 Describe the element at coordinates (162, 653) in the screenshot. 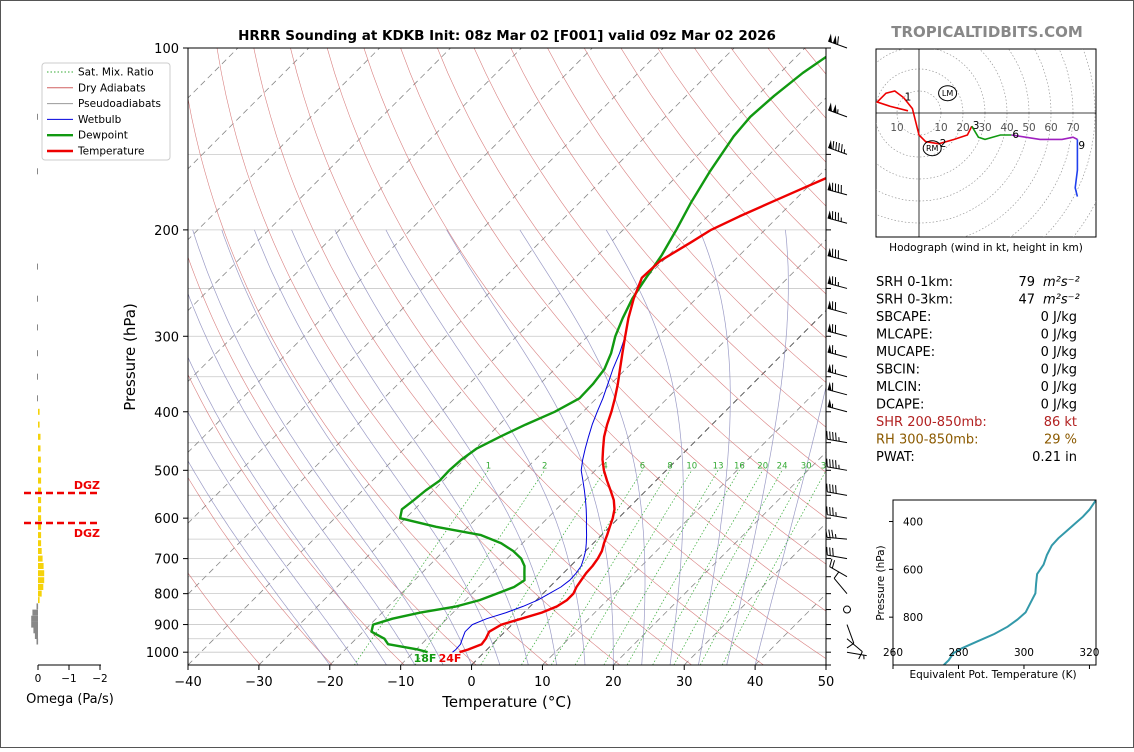

I see `y-tick-label: 1000` at that location.